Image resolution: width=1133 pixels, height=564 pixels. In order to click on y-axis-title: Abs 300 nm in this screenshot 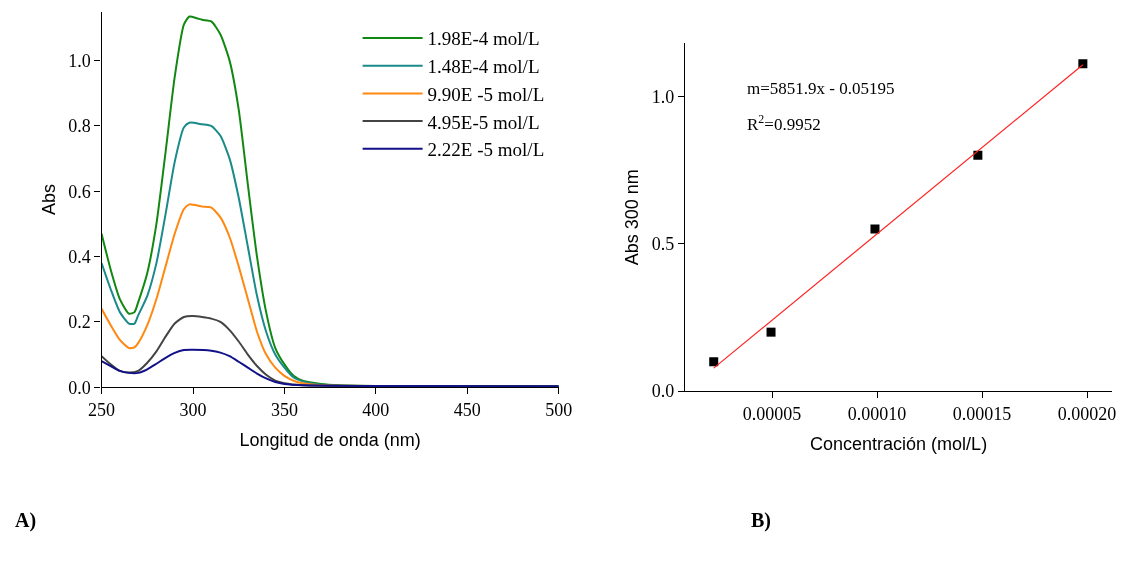, I will do `click(631, 217)`.